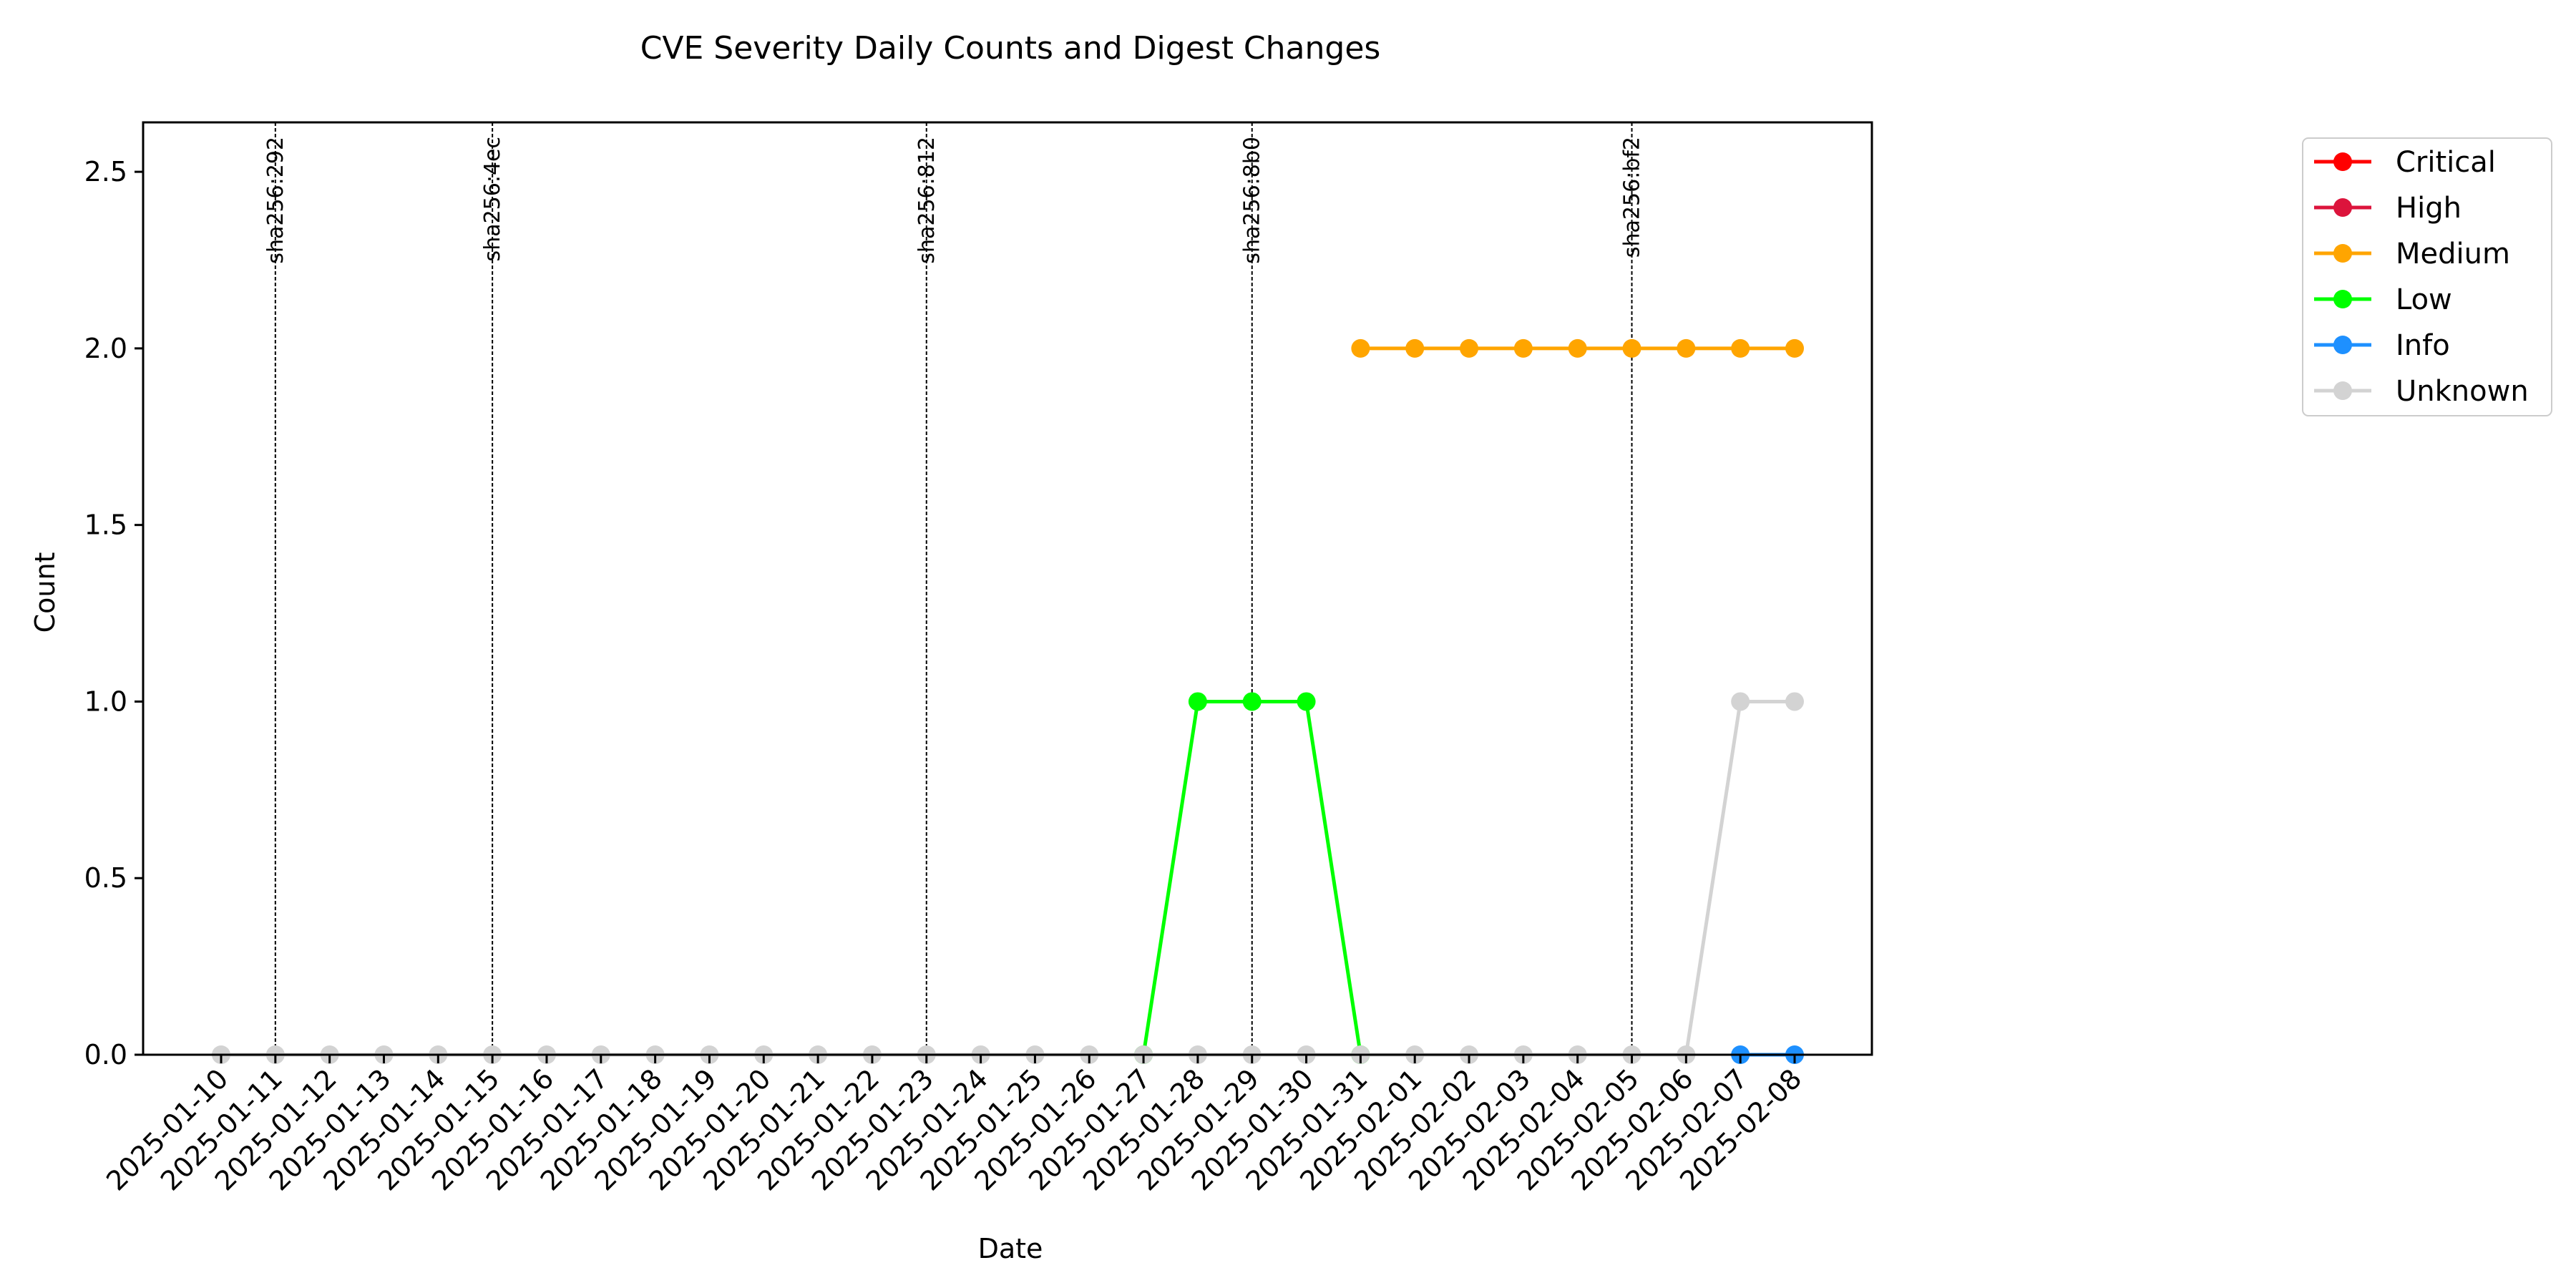  Describe the element at coordinates (1010, 1248) in the screenshot. I see `x-axis-label: Date` at that location.